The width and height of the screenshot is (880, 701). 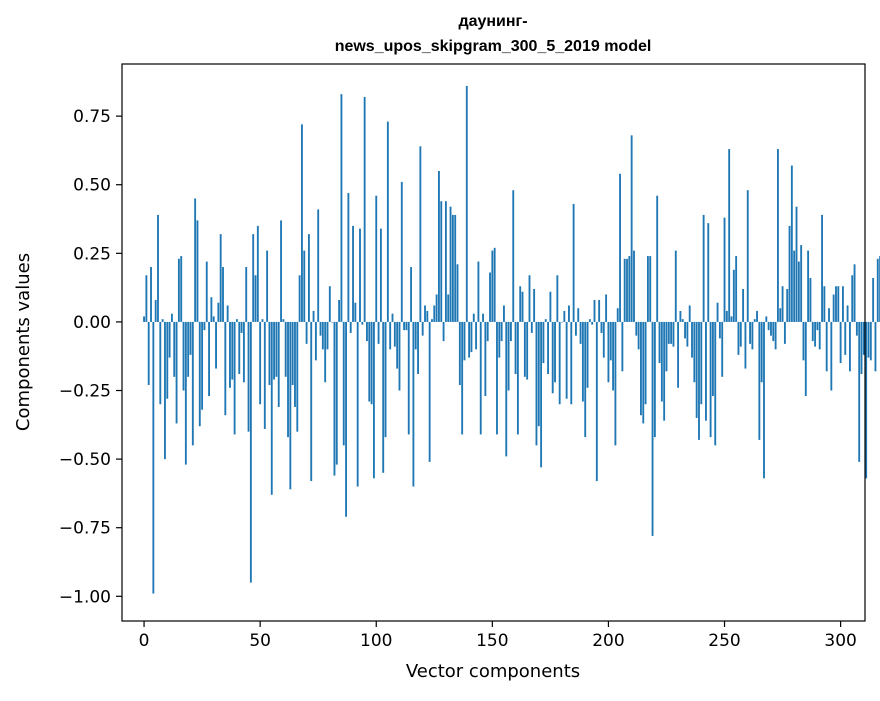 I want to click on x-tick-label: 250, so click(x=724, y=641).